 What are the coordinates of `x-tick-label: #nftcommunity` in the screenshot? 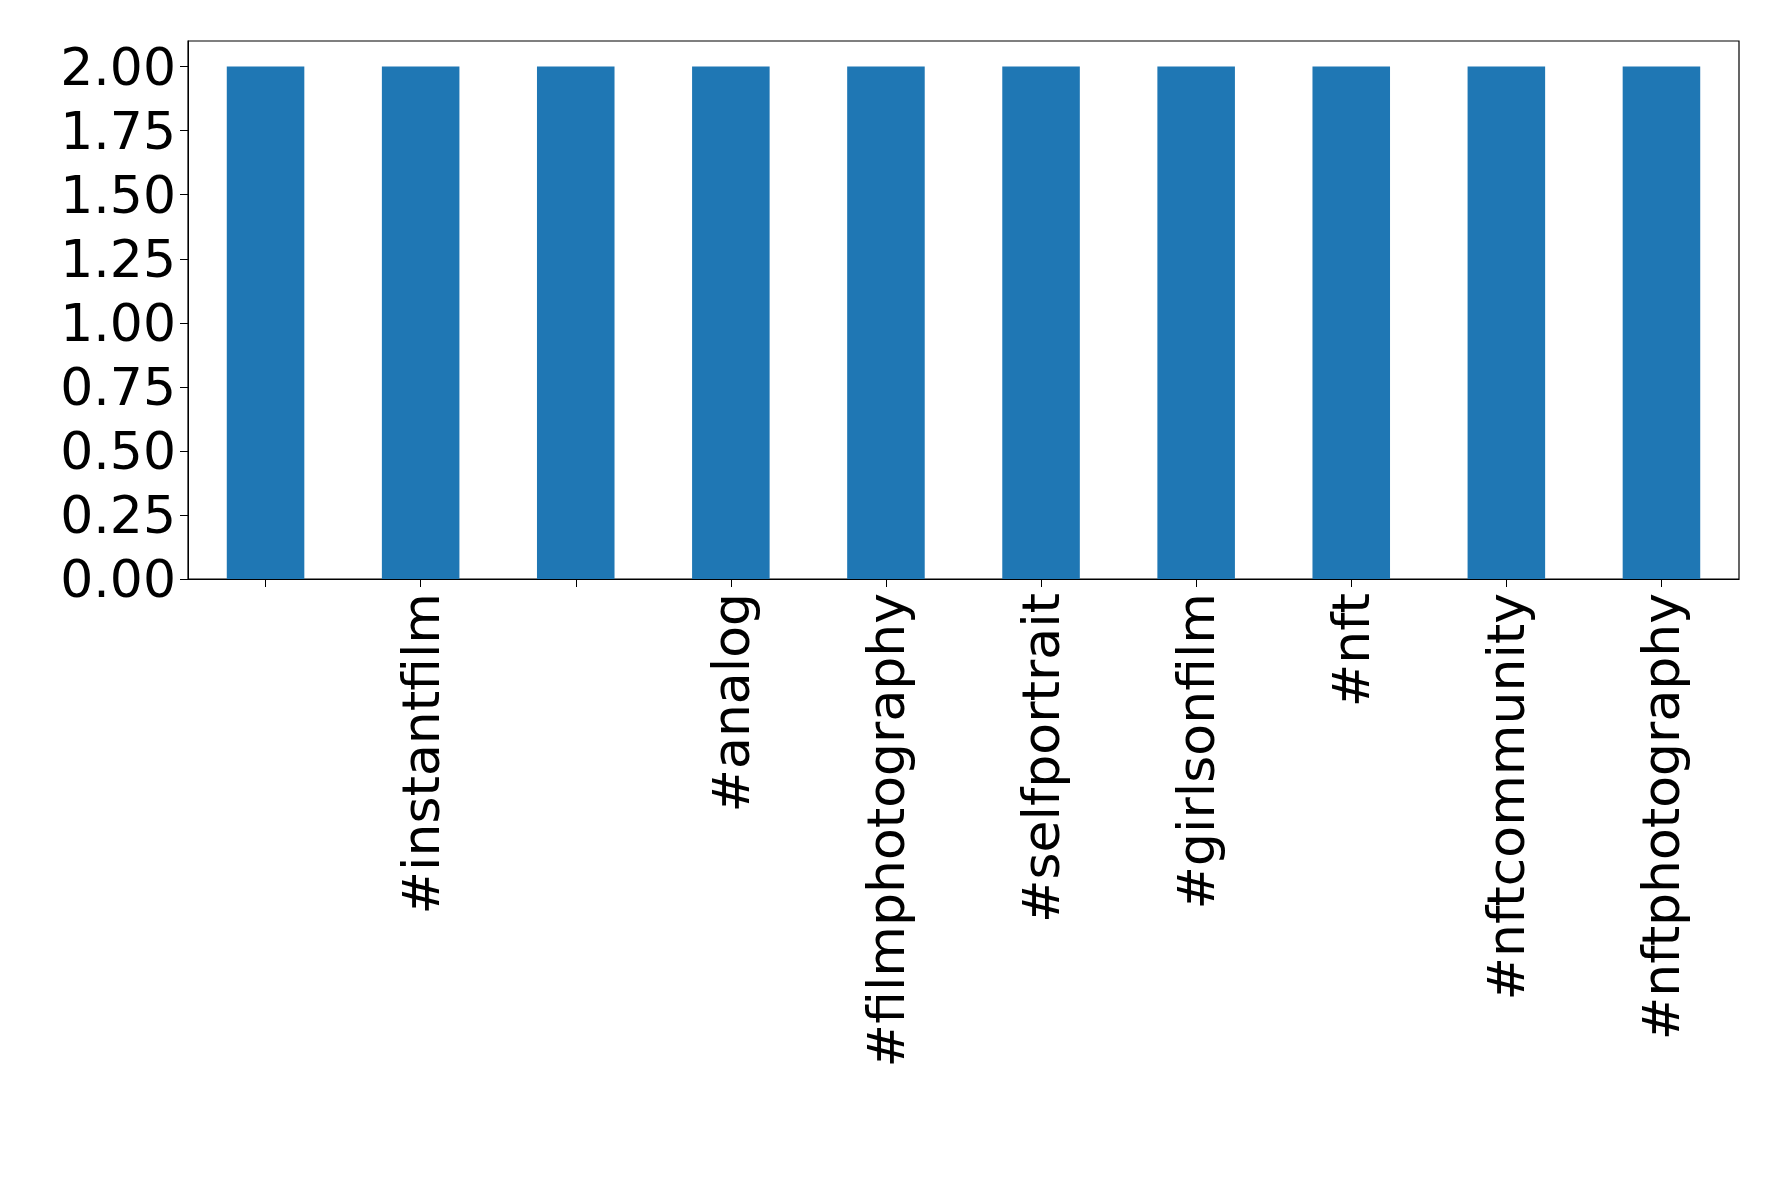 It's located at (1506, 797).